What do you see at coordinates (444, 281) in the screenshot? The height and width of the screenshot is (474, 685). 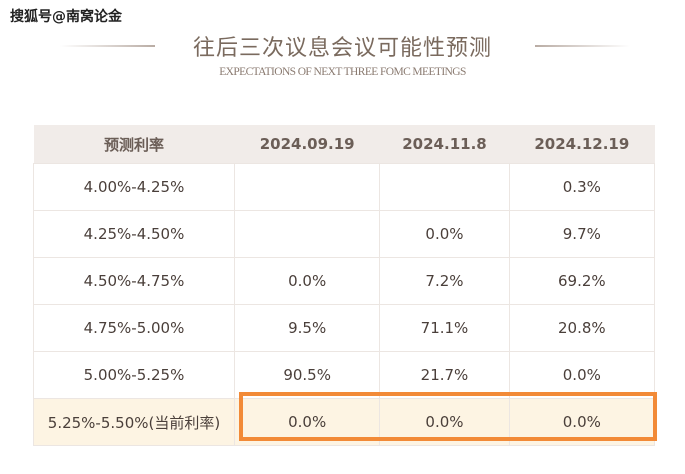 I see `probability-cell: 7.2%` at bounding box center [444, 281].